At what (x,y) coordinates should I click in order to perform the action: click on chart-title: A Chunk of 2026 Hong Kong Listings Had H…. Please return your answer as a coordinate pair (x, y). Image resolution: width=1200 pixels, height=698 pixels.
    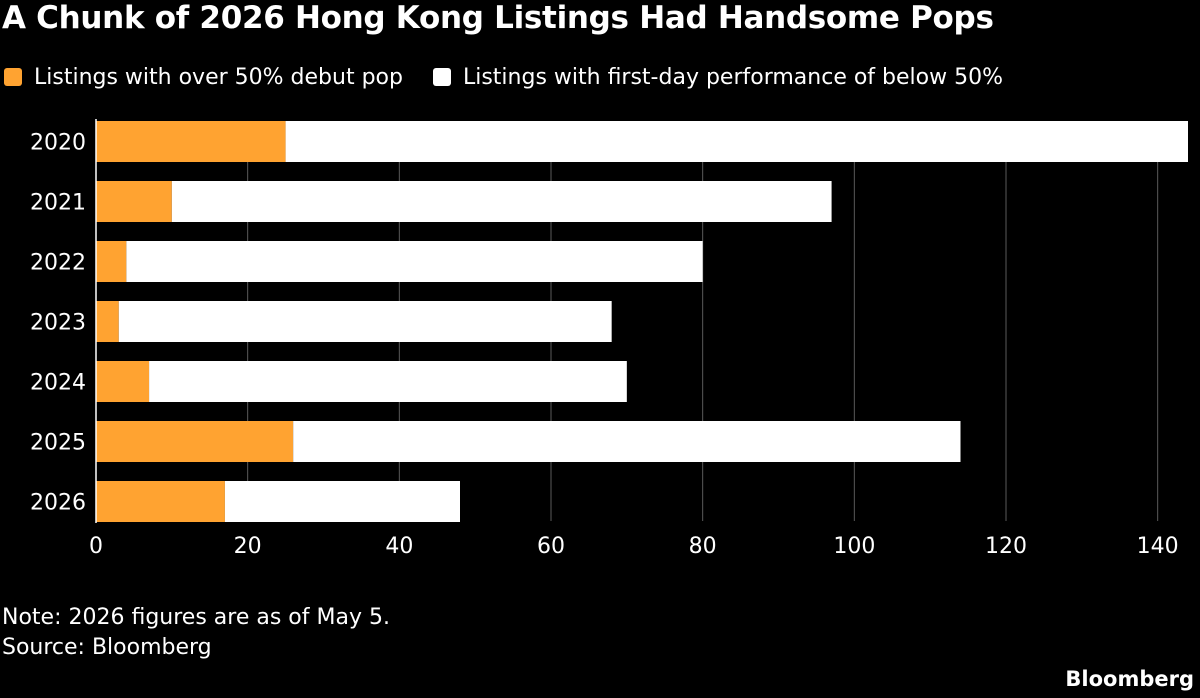
    Looking at the image, I should click on (498, 18).